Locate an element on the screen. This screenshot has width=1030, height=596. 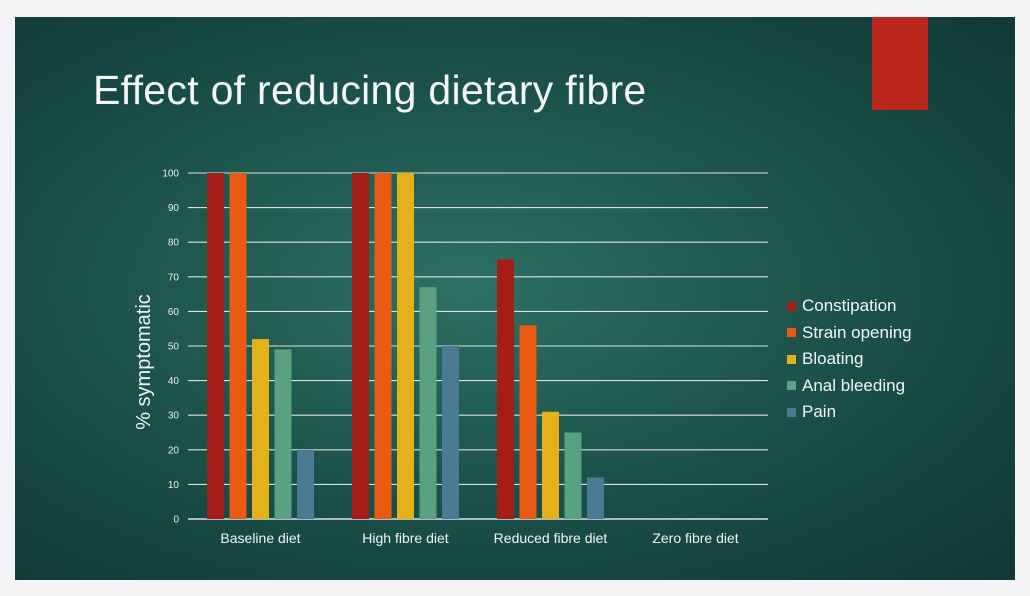
y-tick-label: 20 is located at coordinates (174, 450).